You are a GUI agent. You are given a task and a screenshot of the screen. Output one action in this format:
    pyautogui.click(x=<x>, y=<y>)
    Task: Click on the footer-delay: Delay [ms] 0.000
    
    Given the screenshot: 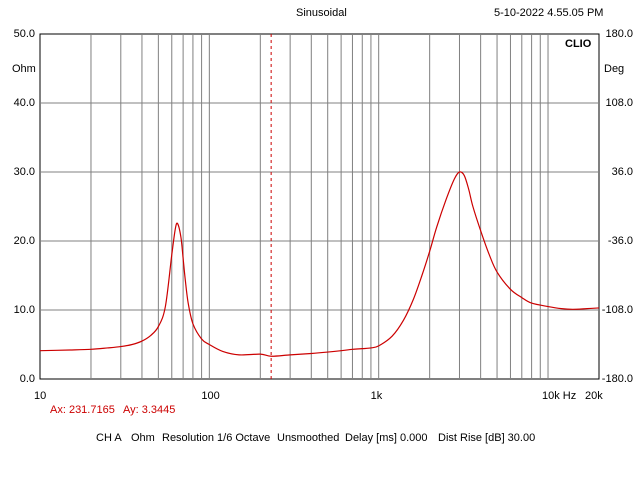 What is the action you would take?
    pyautogui.click(x=386, y=438)
    